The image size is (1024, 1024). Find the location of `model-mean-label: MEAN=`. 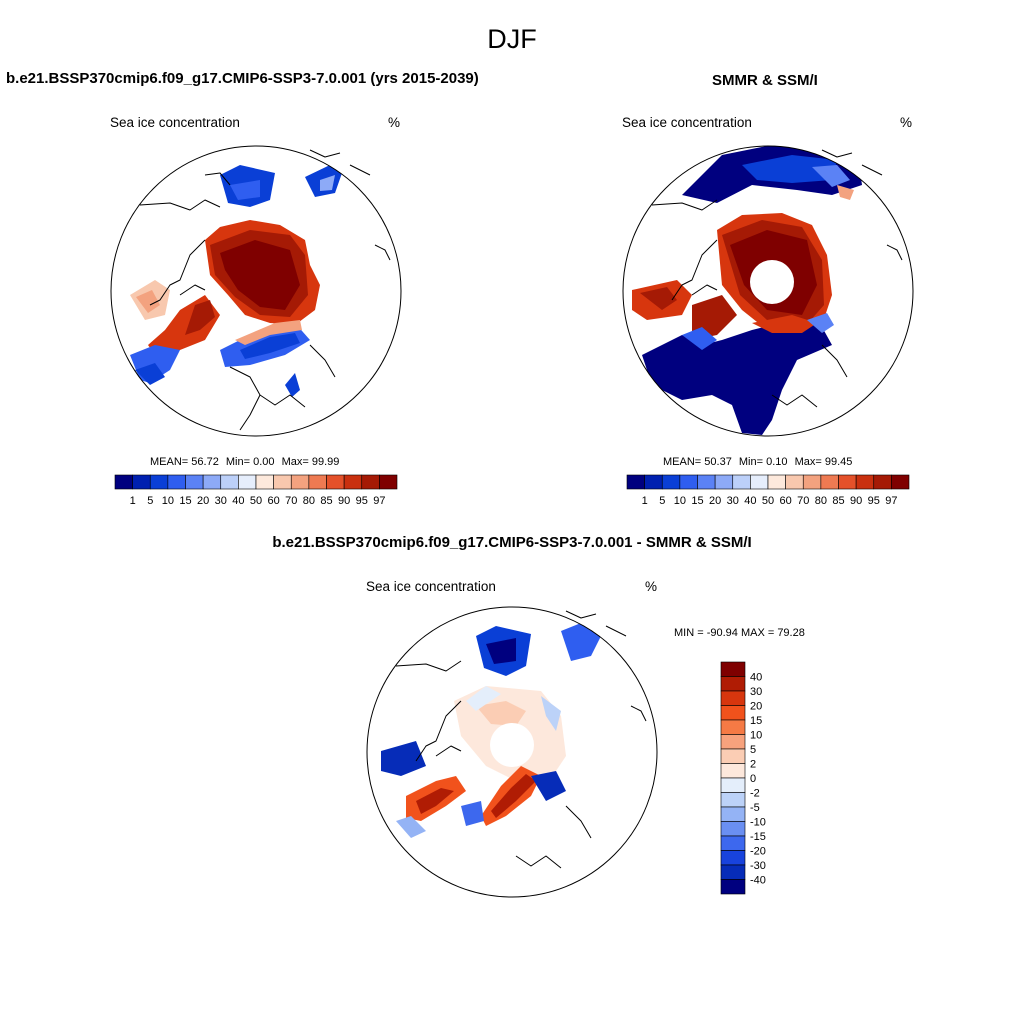

model-mean-label: MEAN= is located at coordinates (169, 462).